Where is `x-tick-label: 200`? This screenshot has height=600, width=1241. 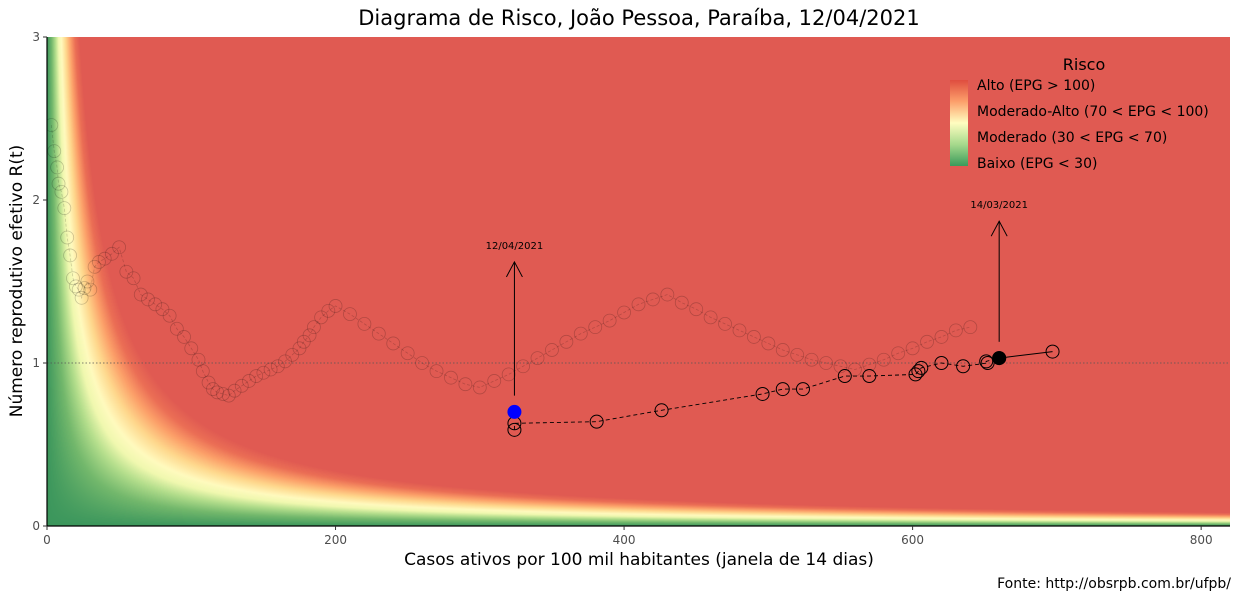 x-tick-label: 200 is located at coordinates (335, 540).